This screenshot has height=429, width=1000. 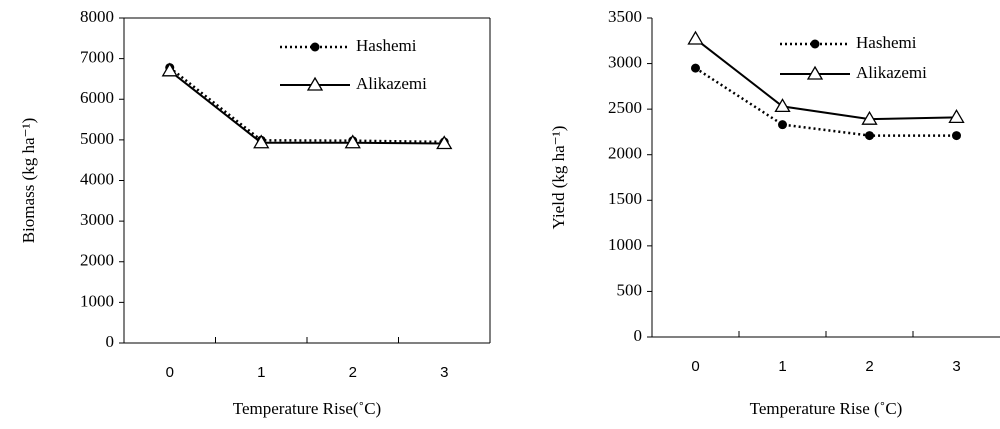 I want to click on x-axis-title: Temperature Rise(˚C), so click(x=307, y=408).